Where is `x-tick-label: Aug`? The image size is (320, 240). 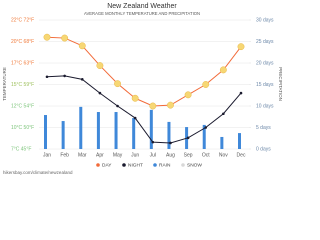
x-tick-label: Aug is located at coordinates (170, 155).